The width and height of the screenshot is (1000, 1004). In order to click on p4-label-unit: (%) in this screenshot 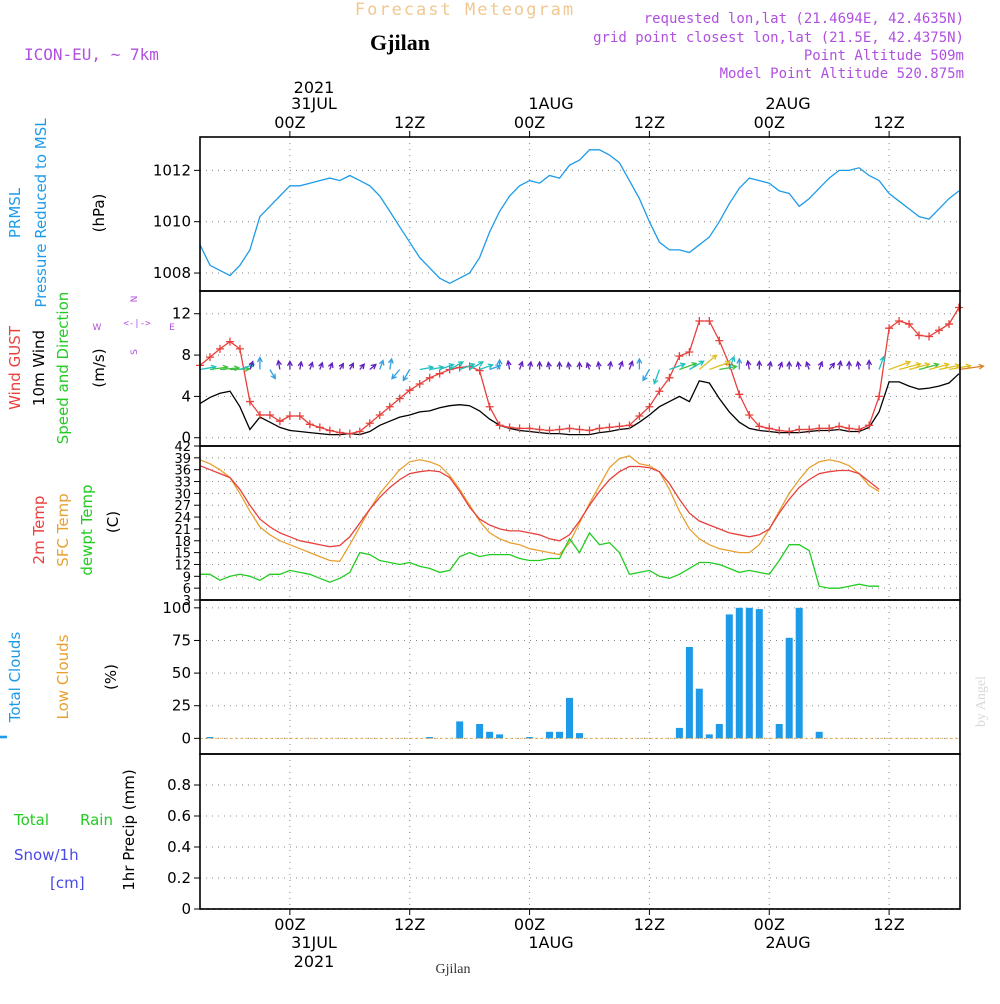, I will do `click(111, 677)`.